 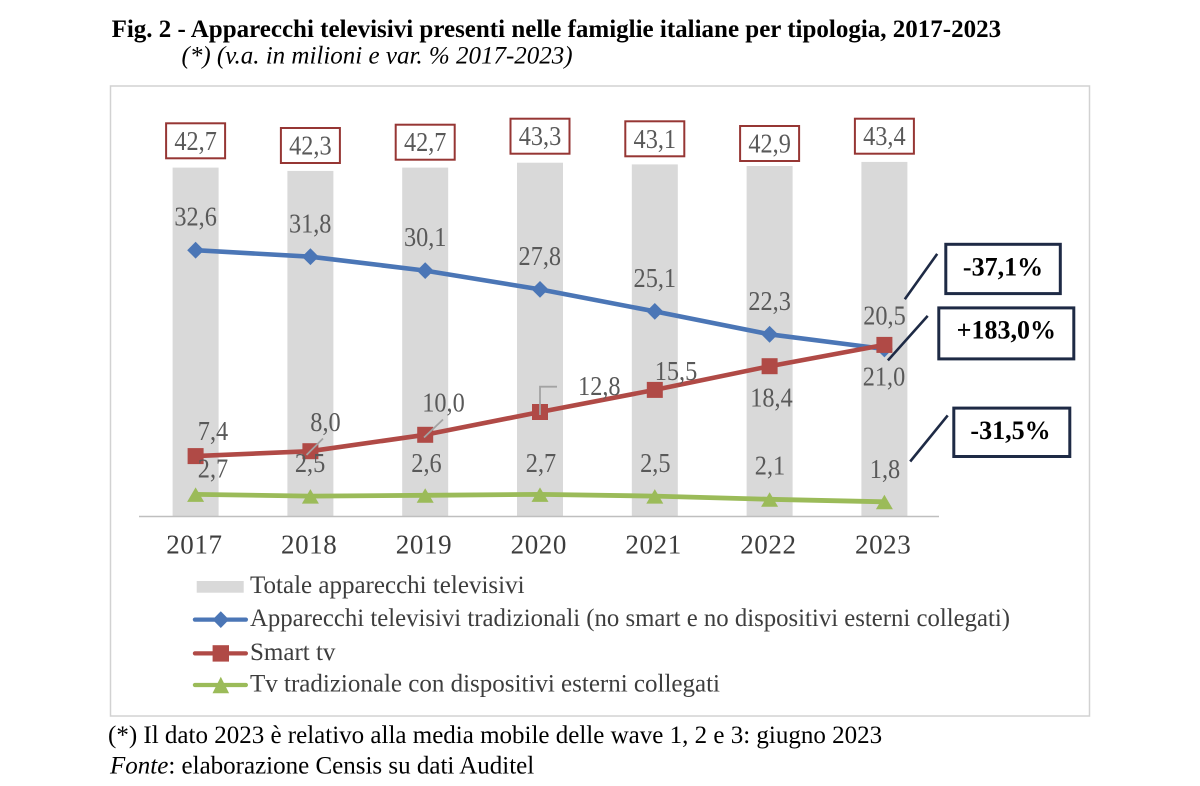 What do you see at coordinates (884, 316) in the screenshot?
I see `svg-text: 20,5` at bounding box center [884, 316].